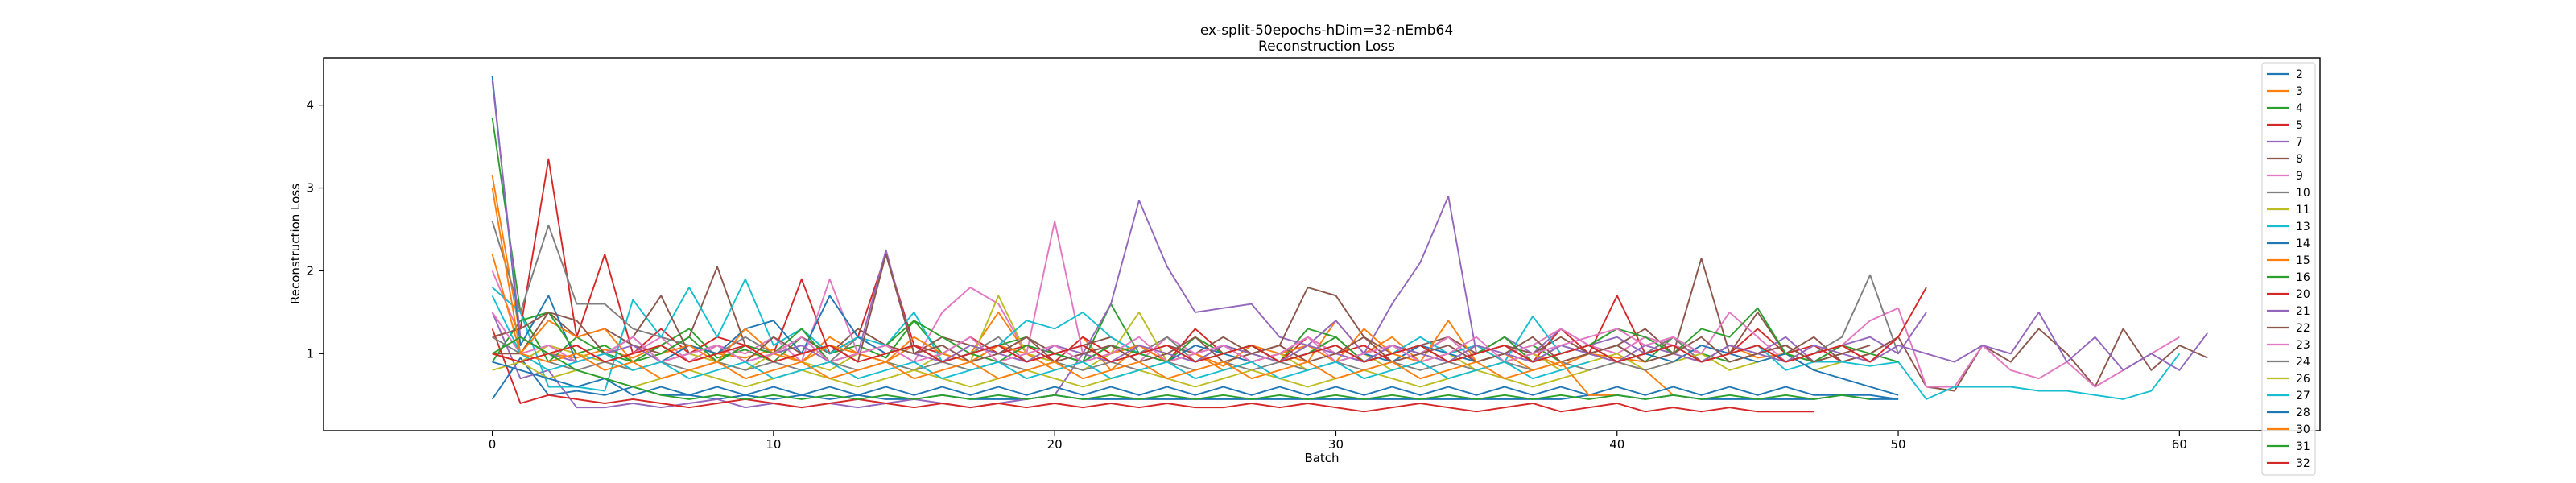 The width and height of the screenshot is (2576, 483). Describe the element at coordinates (2299, 176) in the screenshot. I see `legend-label-9: 9` at that location.